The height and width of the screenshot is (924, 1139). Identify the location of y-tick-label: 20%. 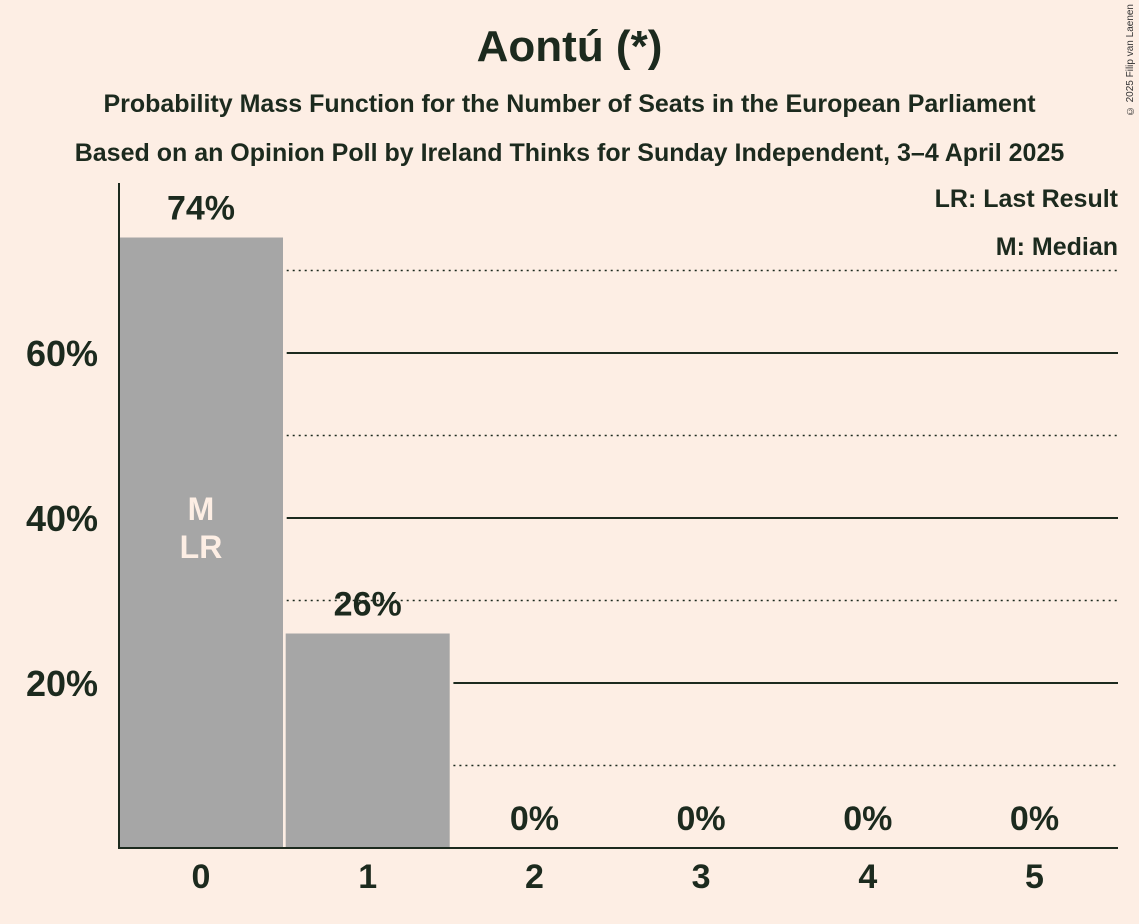
(62, 683).